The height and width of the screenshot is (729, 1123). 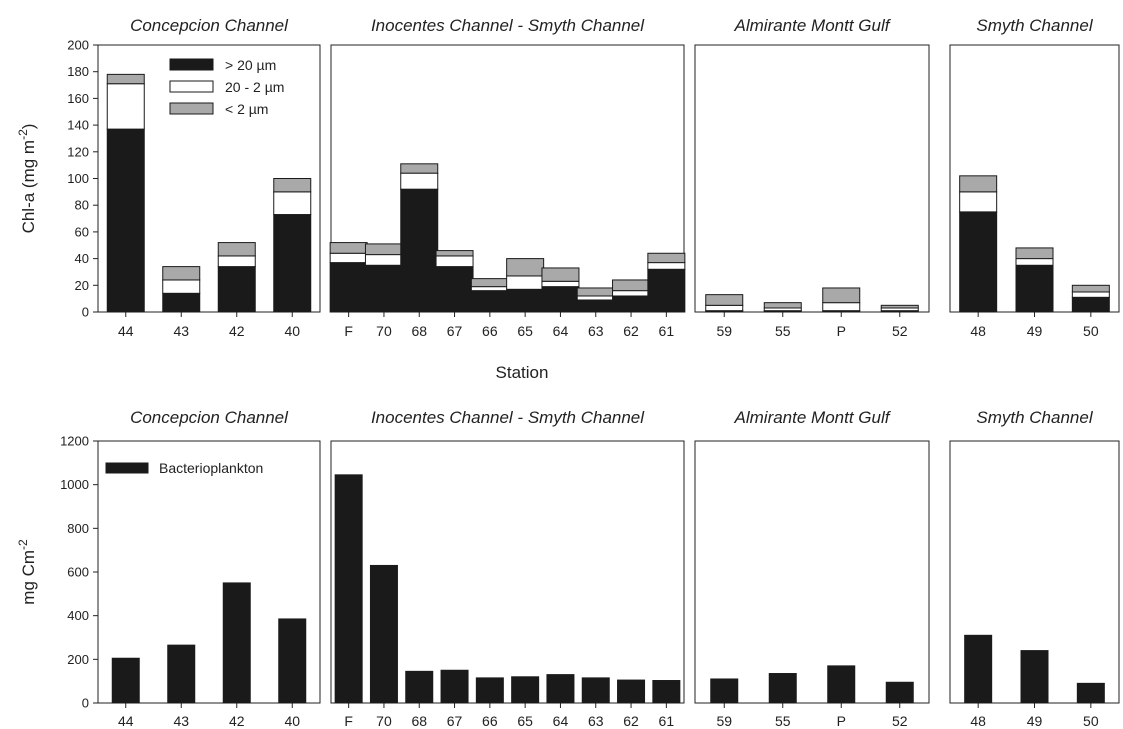 I want to click on y-tick-label: 0, so click(x=85, y=703).